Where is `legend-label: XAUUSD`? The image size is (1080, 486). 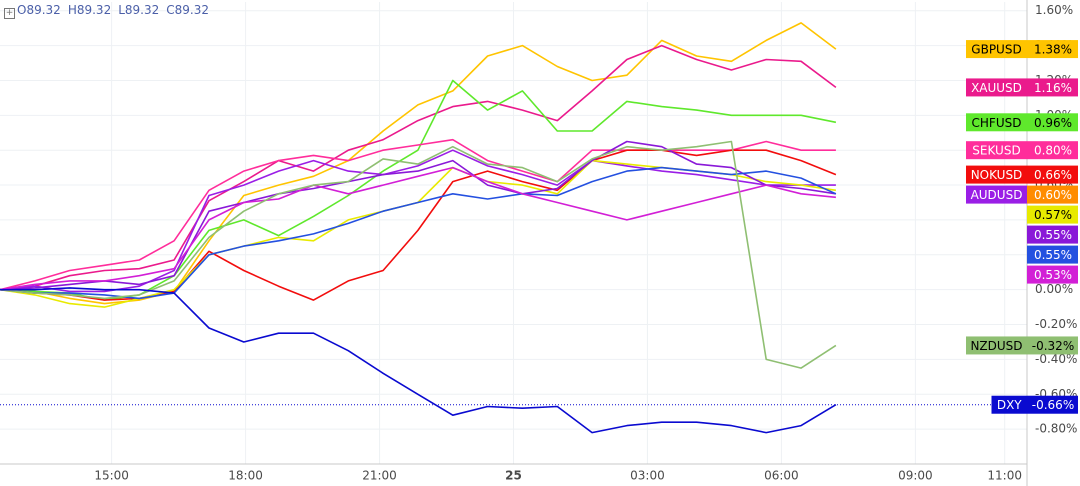 legend-label: XAUUSD is located at coordinates (996, 88).